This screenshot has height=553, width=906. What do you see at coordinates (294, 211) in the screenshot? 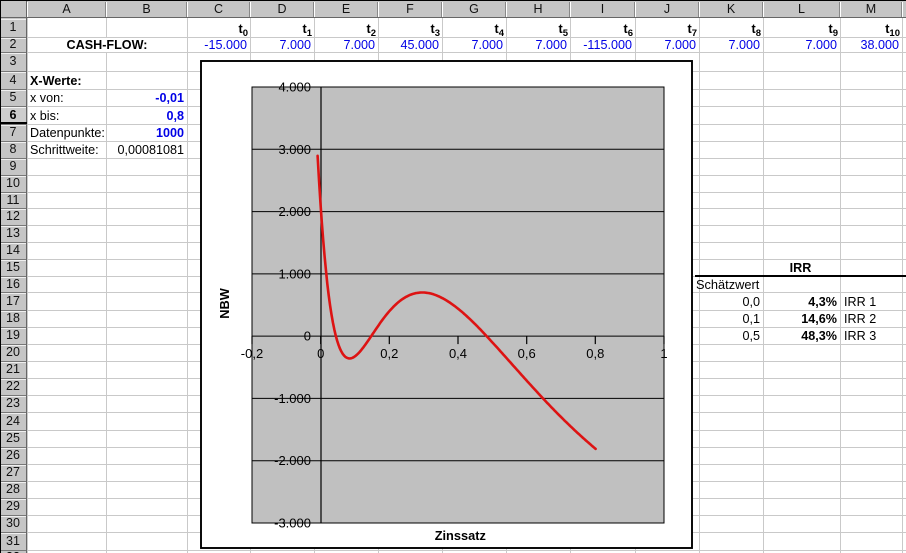
I see `svg-text: 2.000` at bounding box center [294, 211].